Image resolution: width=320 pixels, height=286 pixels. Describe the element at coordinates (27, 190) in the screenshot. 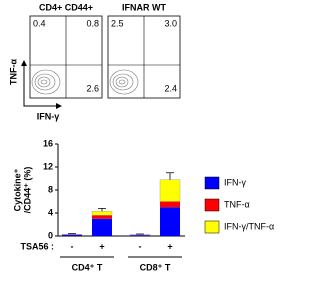

I see `y-axis-label: /CD44⁺ (%)` at that location.